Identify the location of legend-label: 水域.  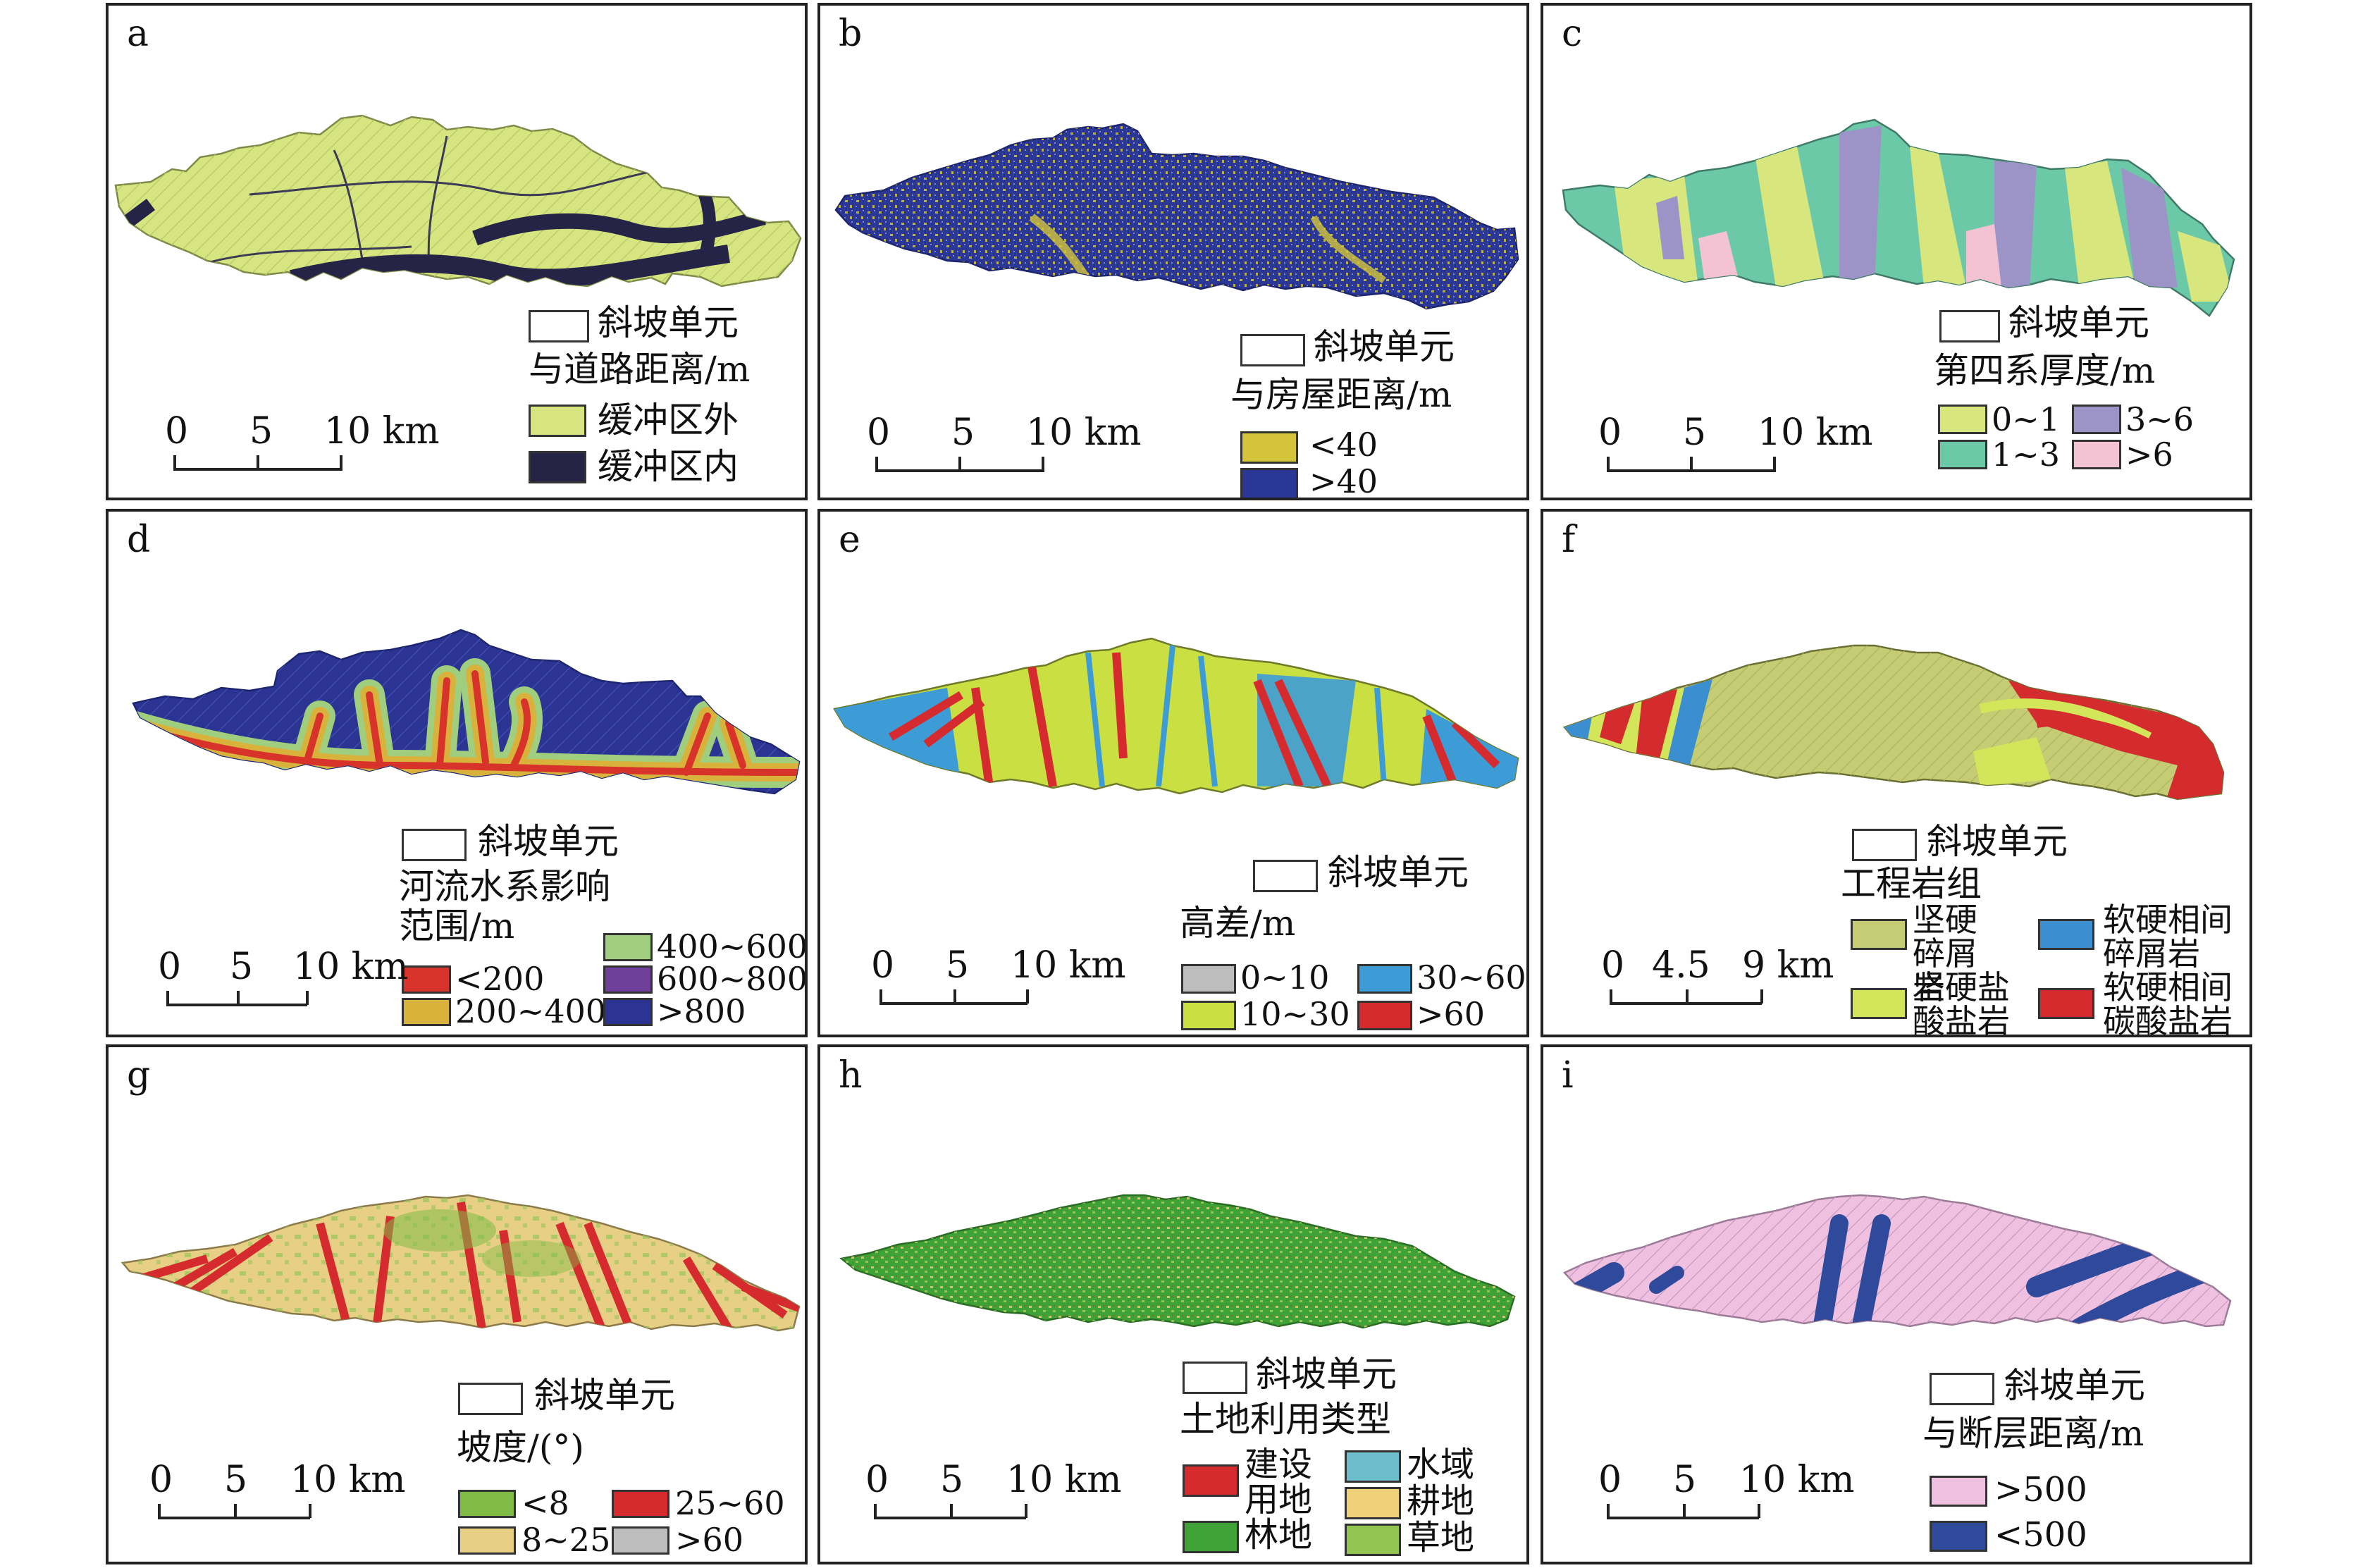
(1441, 1464).